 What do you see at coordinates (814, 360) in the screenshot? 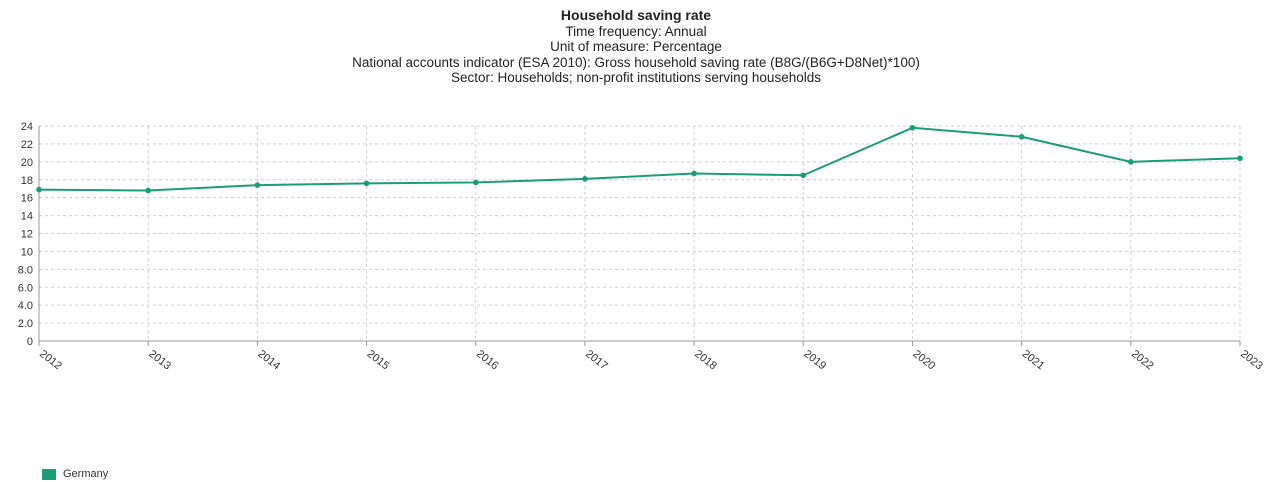
I see `x-tick-label: 2019` at bounding box center [814, 360].